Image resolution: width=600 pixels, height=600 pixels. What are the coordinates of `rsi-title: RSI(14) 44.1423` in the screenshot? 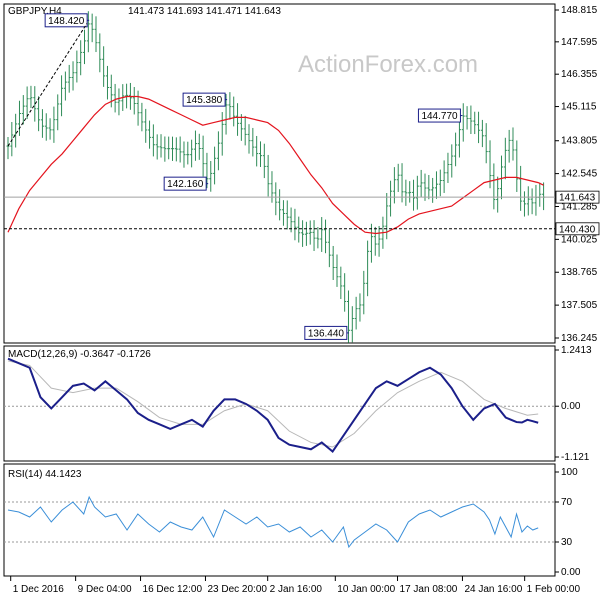 It's located at (45, 474).